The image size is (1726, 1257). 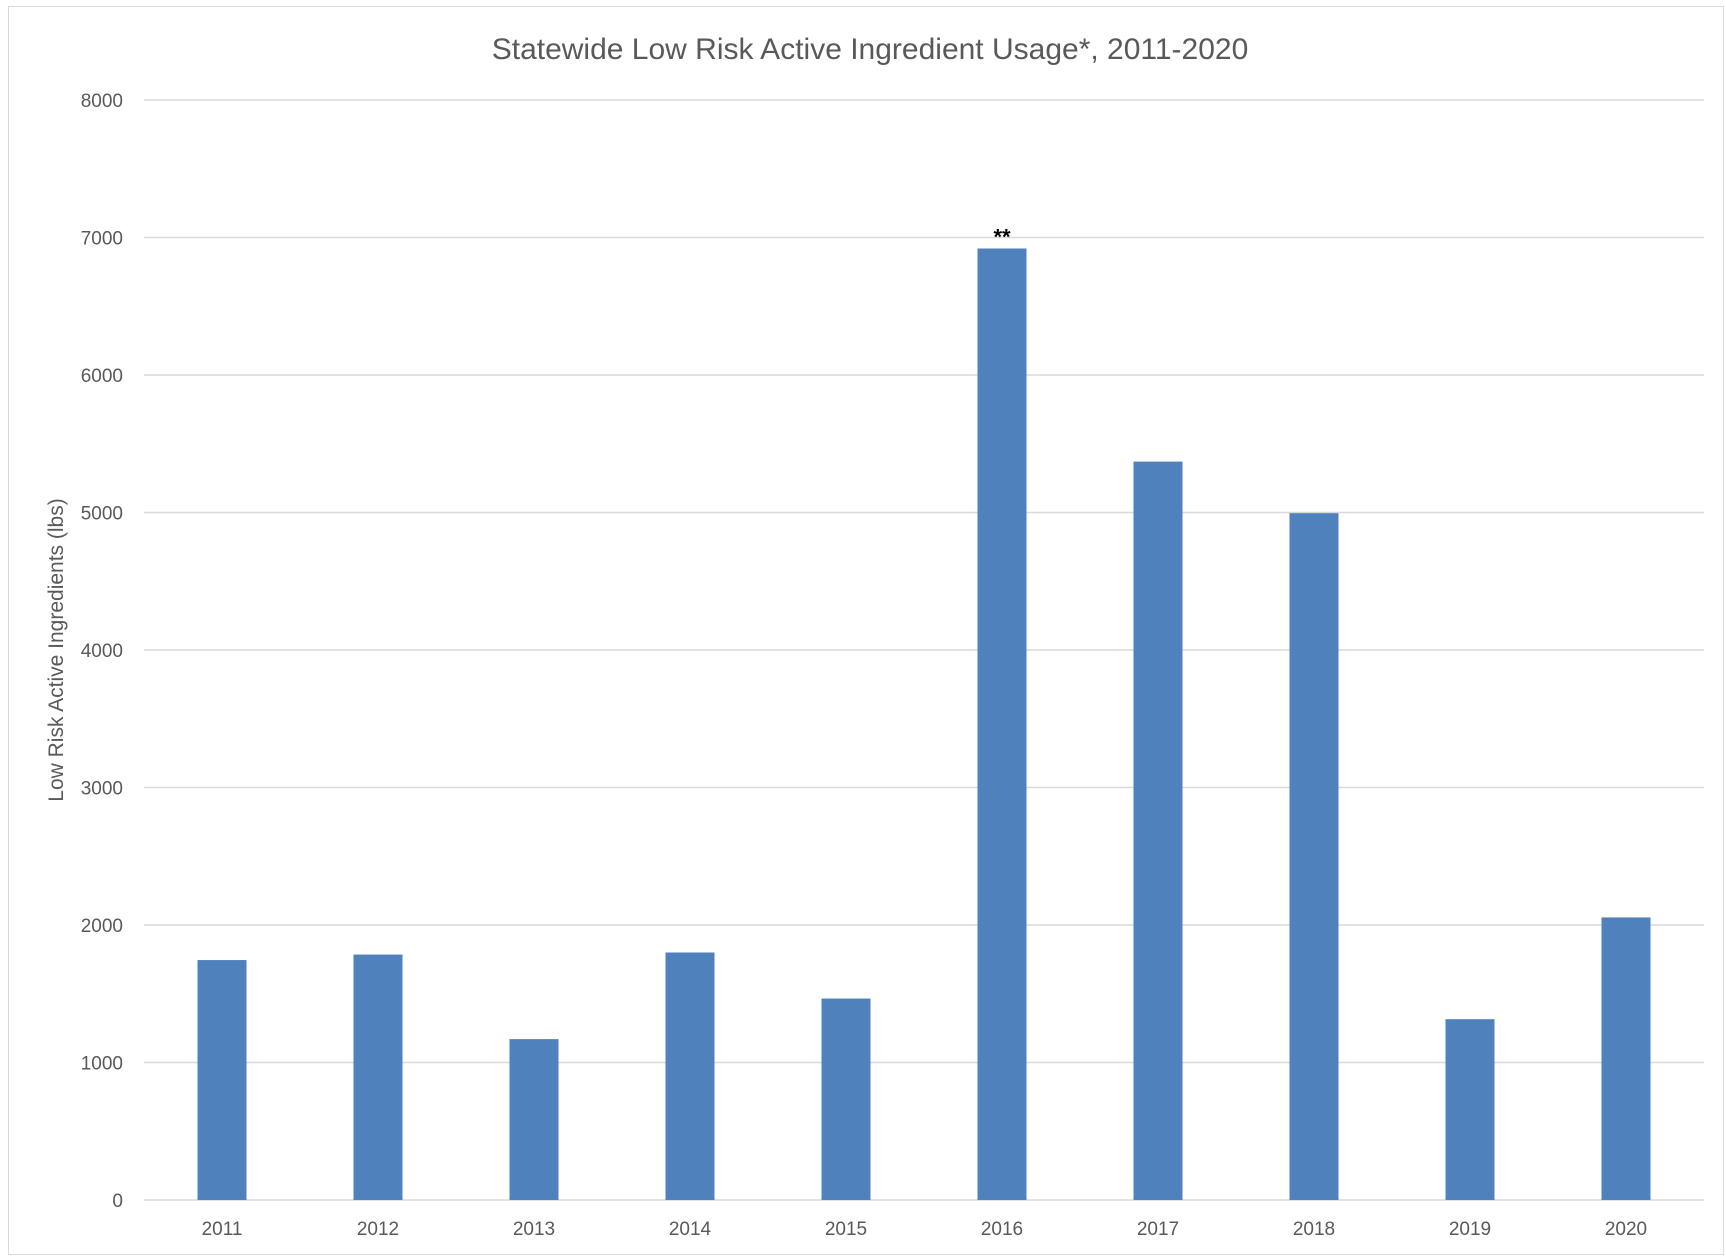 What do you see at coordinates (56, 649) in the screenshot?
I see `y-axis-title: Low Risk Active Ingredients (lbs)` at bounding box center [56, 649].